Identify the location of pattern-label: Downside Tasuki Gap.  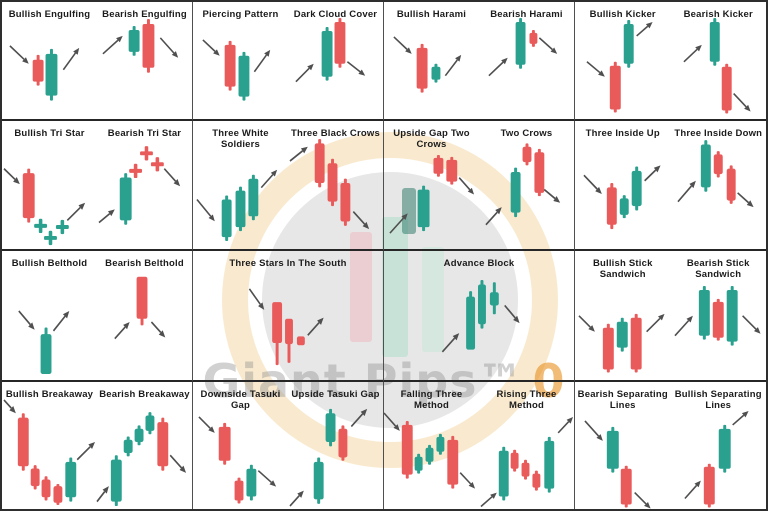
(240, 399).